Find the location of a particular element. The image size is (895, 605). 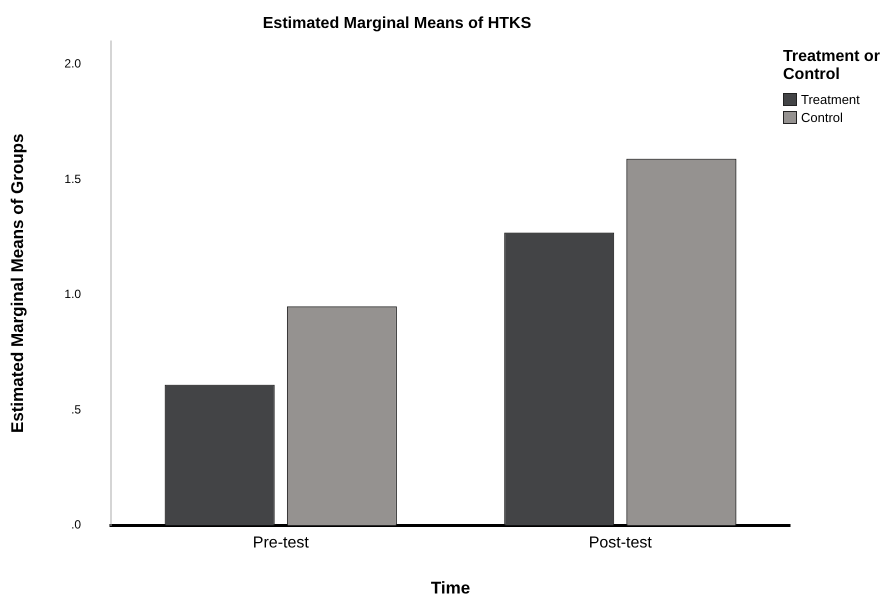

x-tick-label: Post-test is located at coordinates (620, 543).